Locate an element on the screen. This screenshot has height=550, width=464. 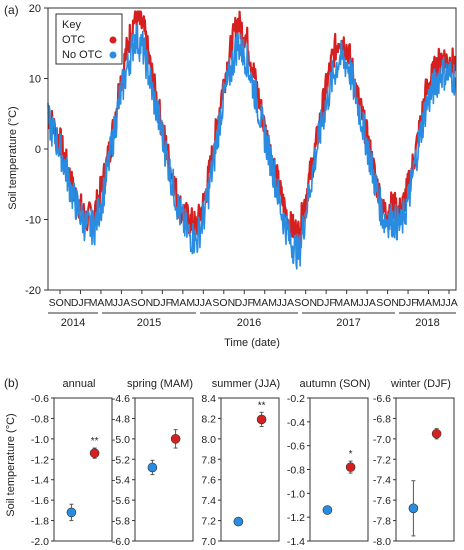
subpanel-y-tick-label: -7.0 is located at coordinates (382, 440).